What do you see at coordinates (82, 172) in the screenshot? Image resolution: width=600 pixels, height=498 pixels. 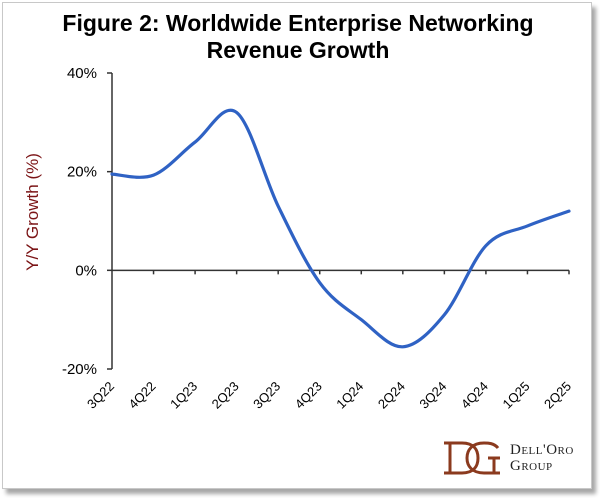 I see `y-tick-label: 20%` at bounding box center [82, 172].